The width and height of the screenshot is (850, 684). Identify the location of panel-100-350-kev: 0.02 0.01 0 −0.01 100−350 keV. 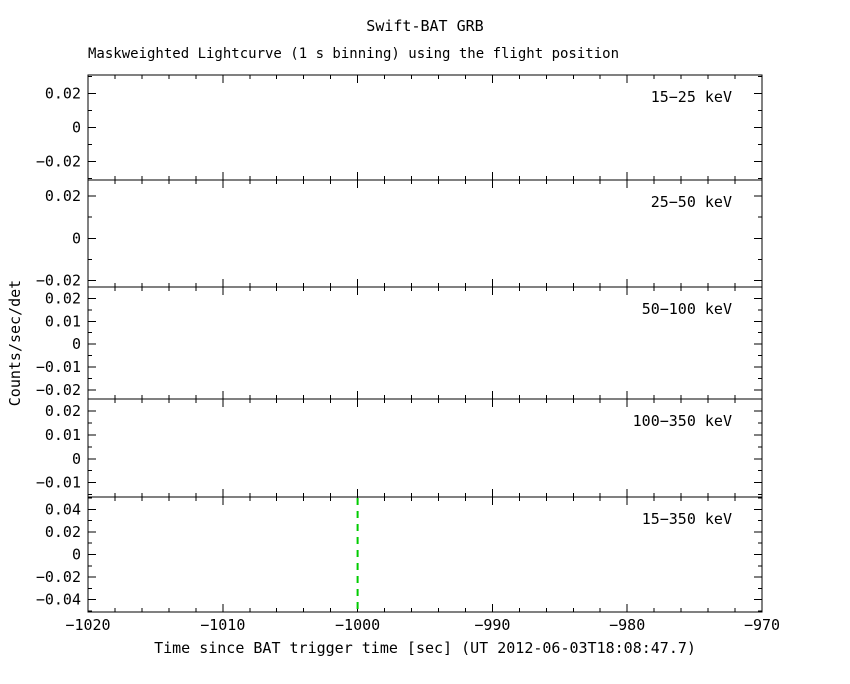
(399, 448).